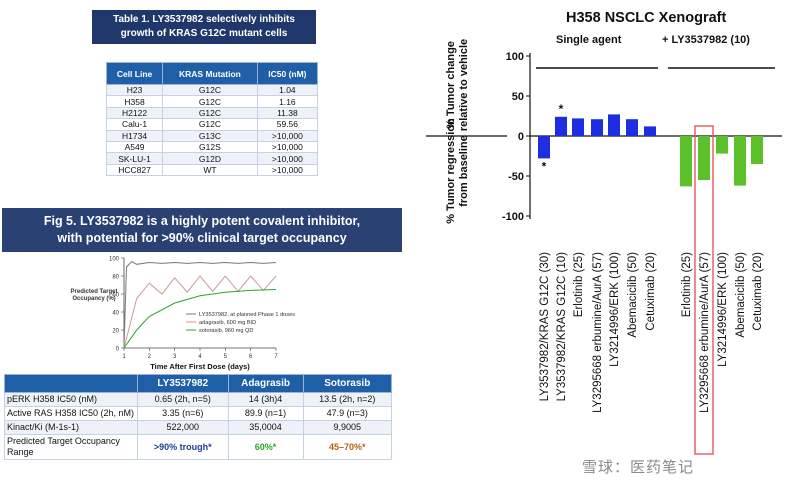 The height and width of the screenshot is (490, 800). Describe the element at coordinates (71, 399) in the screenshot. I see `table2-row-label: pERK H358 IC50 (nM)` at that location.